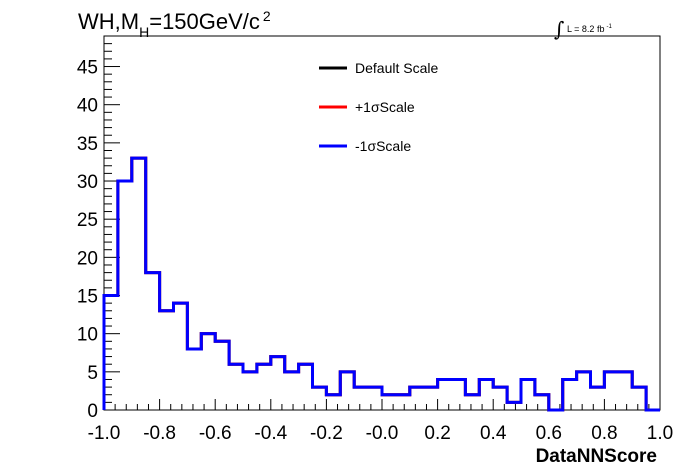 The image size is (696, 472). I want to click on x-axis: -1.0 -0.8 -0.6 -0.4 -0.2 -0.0 0.2 0.4 0.6 0.8 1.0, so click(380, 421).